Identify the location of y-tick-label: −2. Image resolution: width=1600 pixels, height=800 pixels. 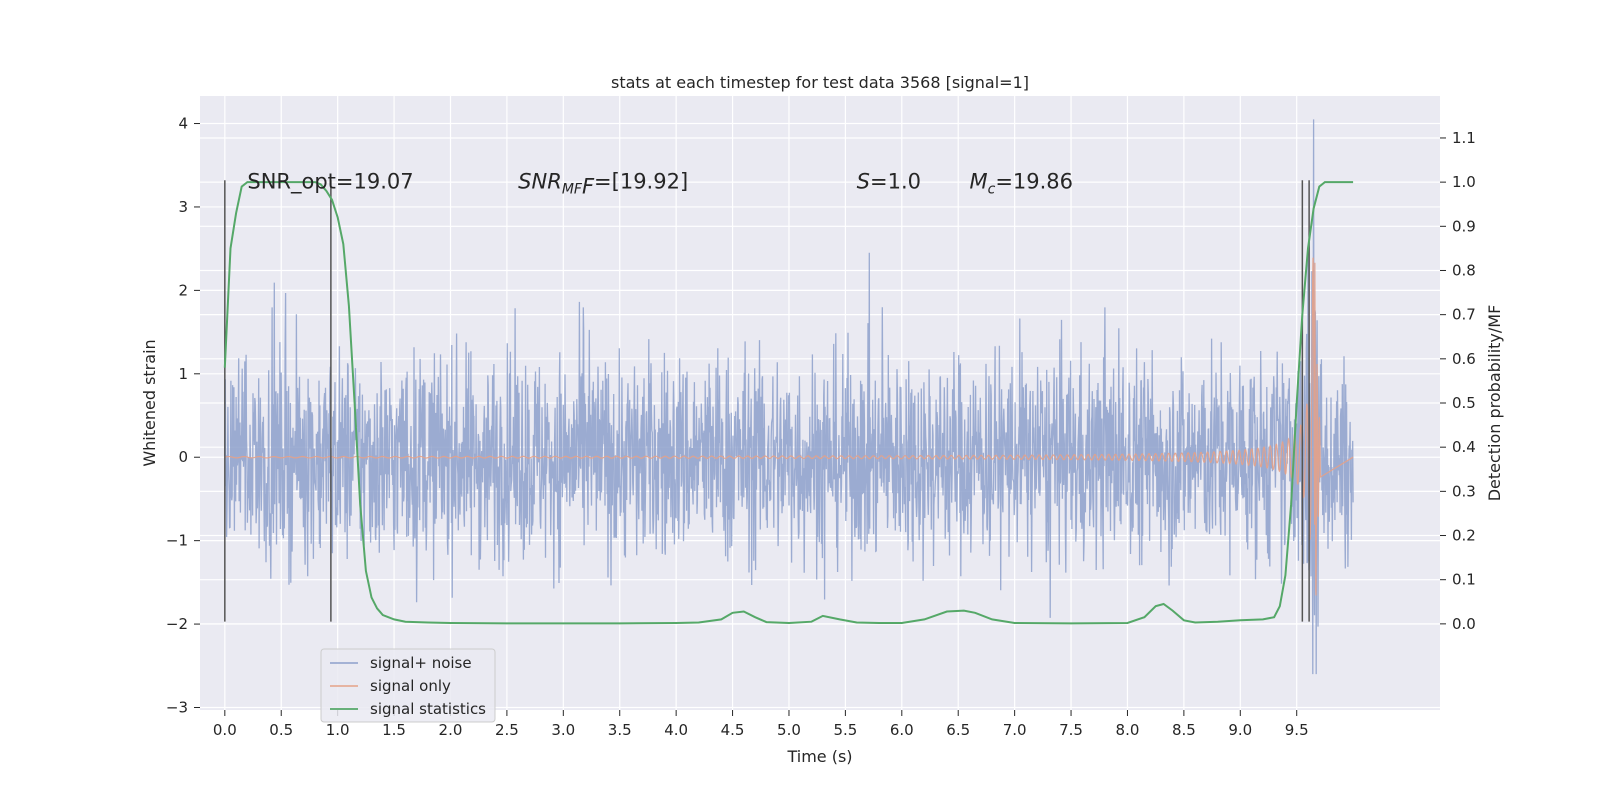
(177, 624).